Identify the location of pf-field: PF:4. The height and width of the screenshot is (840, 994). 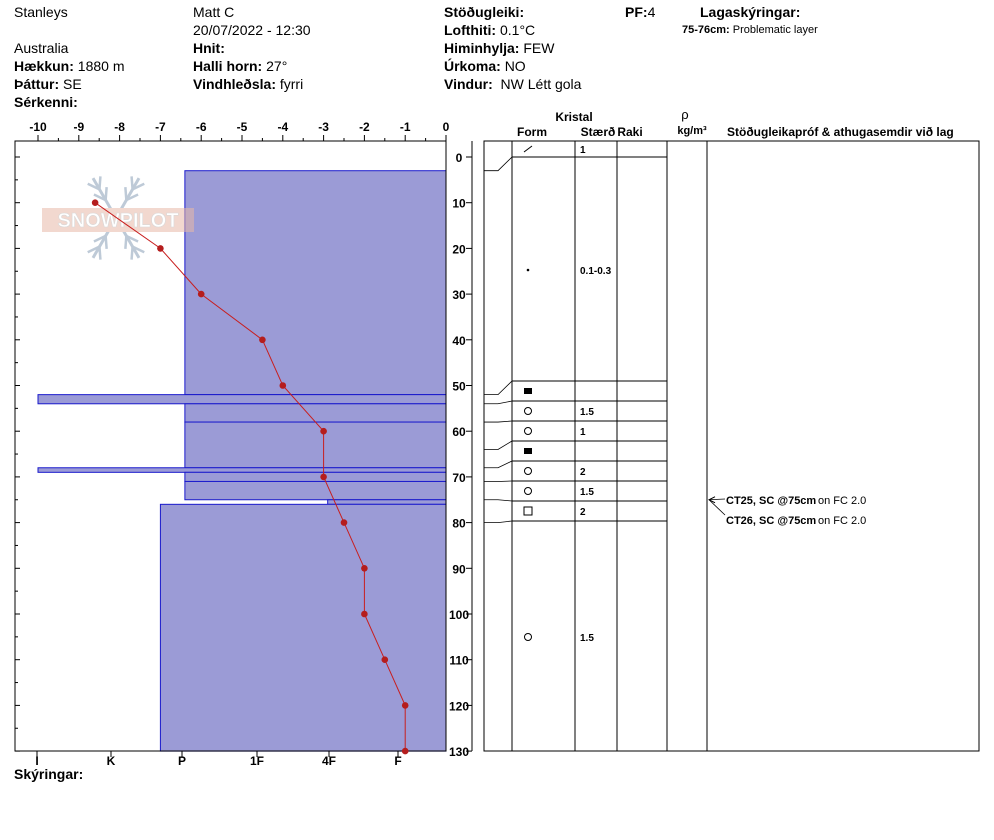
(640, 12).